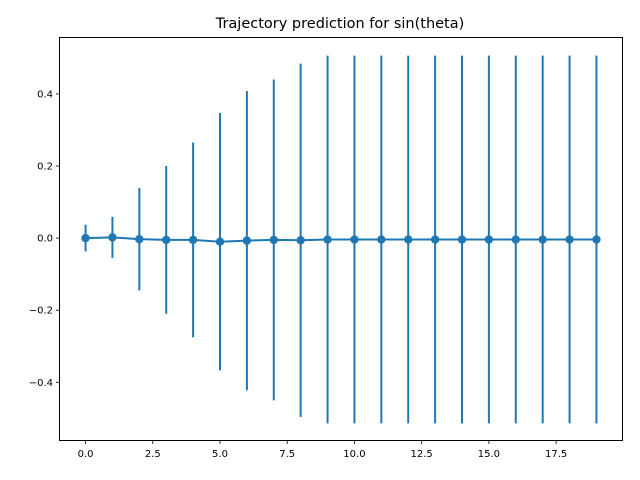 The height and width of the screenshot is (480, 640). Describe the element at coordinates (422, 454) in the screenshot. I see `x-tick-label: 12.5` at that location.